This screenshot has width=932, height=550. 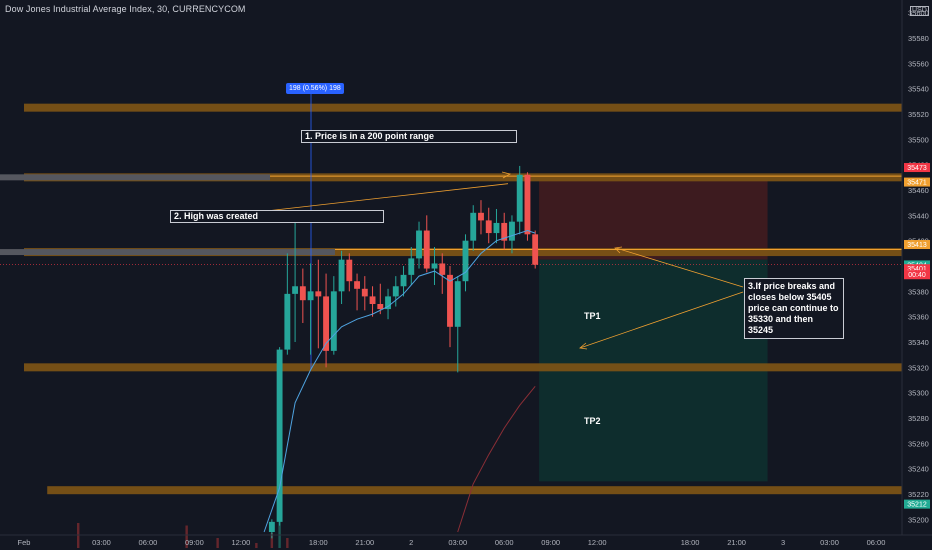 What do you see at coordinates (918, 139) in the screenshot?
I see `y-tick-label: 35500` at bounding box center [918, 139].